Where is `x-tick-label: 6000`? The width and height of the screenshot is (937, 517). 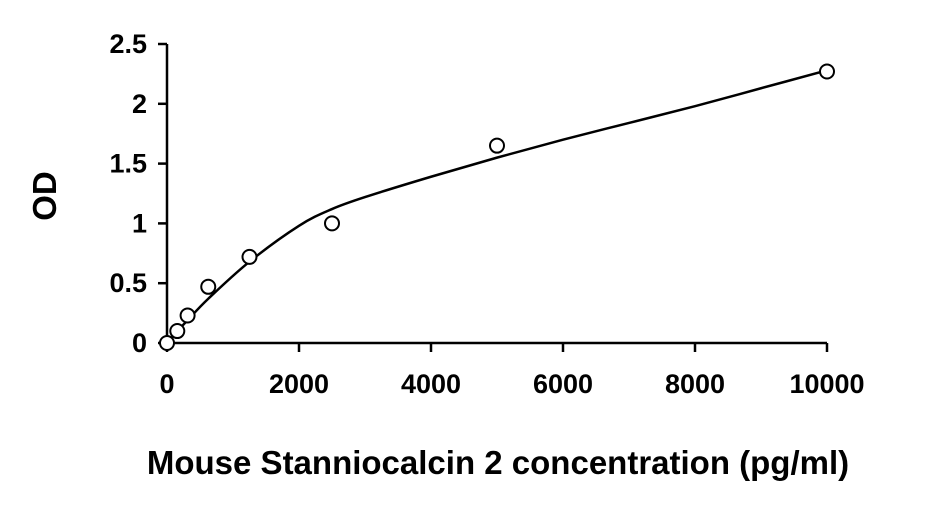 x-tick-label: 6000 is located at coordinates (563, 384).